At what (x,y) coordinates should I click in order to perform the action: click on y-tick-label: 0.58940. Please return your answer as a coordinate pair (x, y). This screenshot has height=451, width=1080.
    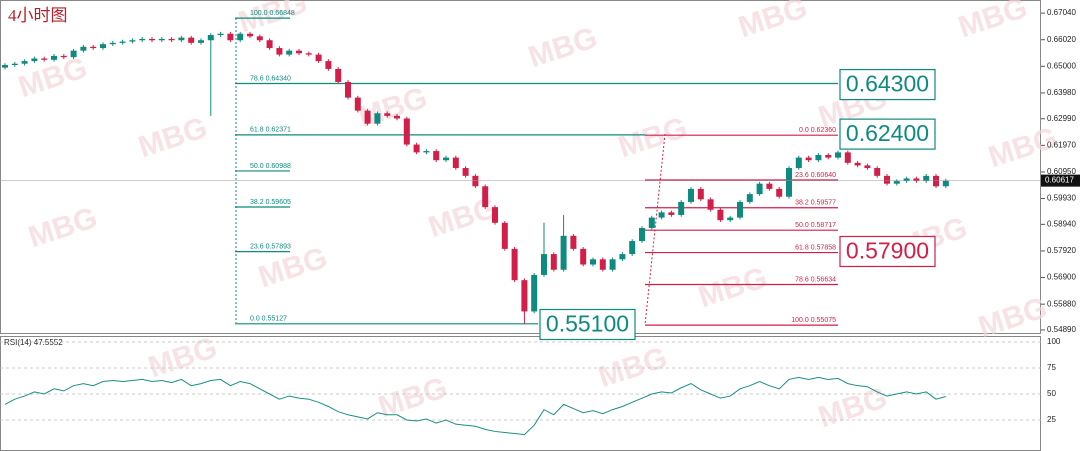
    Looking at the image, I should click on (1061, 223).